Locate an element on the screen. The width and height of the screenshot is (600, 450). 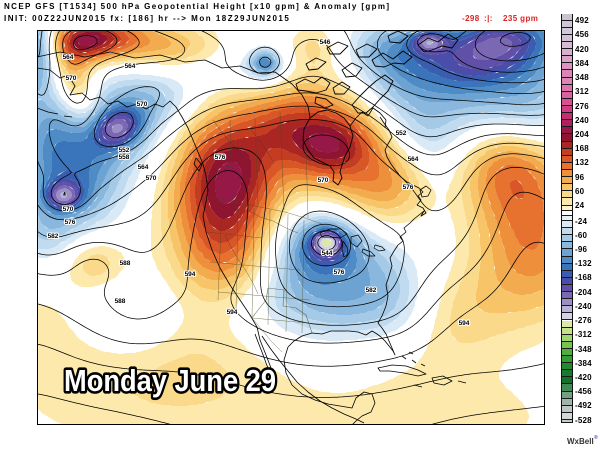
svg-text: Monday June 29 is located at coordinates (170, 380).